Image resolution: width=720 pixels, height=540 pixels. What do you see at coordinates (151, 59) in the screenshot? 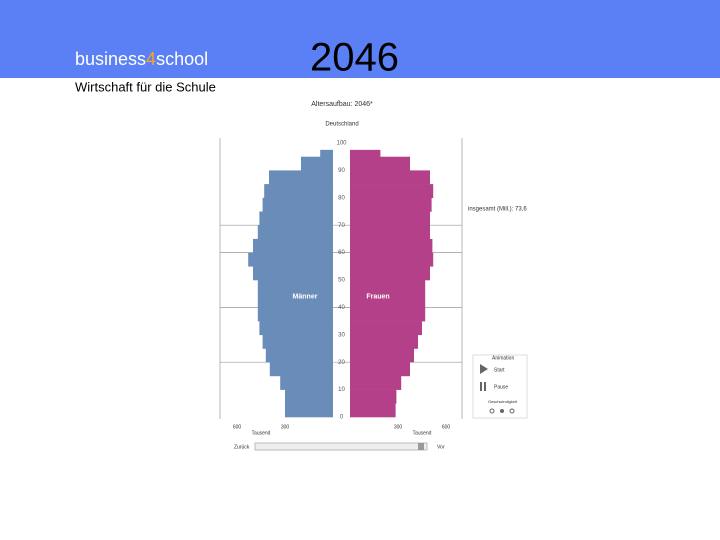
I see `brand-part: 4` at bounding box center [151, 59].